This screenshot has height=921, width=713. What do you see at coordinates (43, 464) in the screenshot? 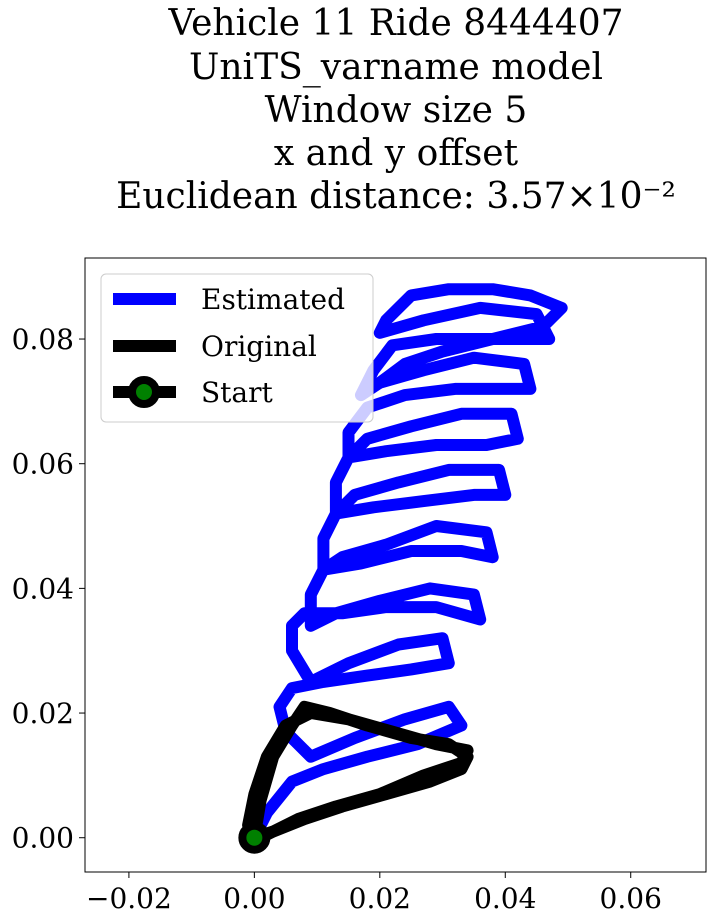
I see `y-tick-label: 0.06` at bounding box center [43, 464].